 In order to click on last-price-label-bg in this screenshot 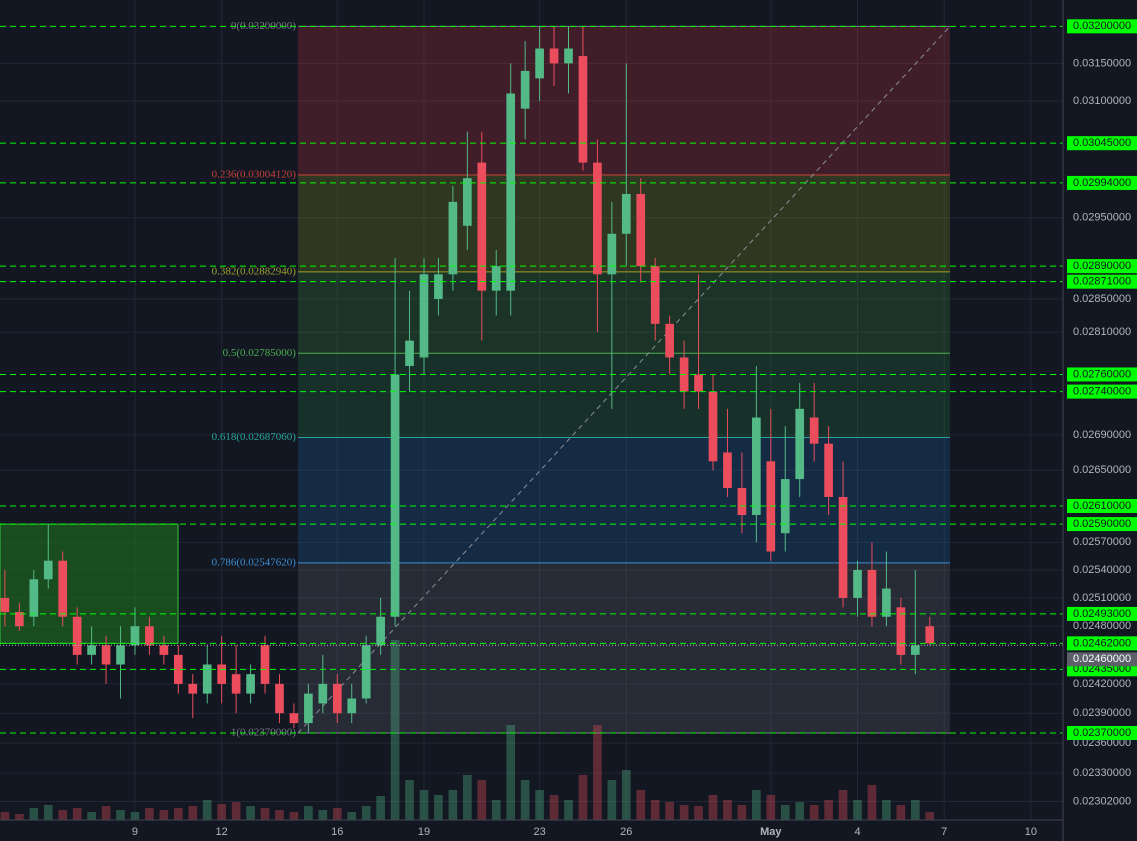, I will do `click(1102, 659)`.